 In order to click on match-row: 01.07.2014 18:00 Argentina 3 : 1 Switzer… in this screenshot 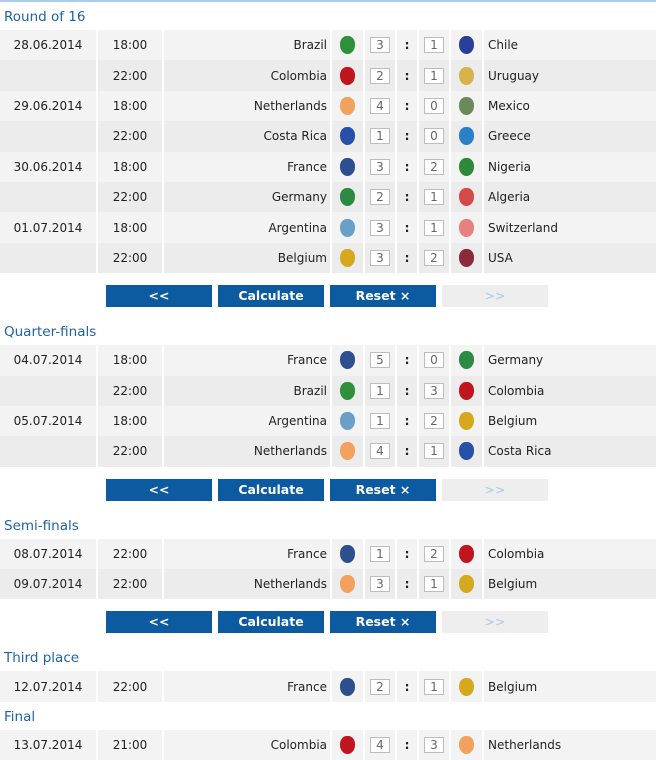, I will do `click(328, 227)`.